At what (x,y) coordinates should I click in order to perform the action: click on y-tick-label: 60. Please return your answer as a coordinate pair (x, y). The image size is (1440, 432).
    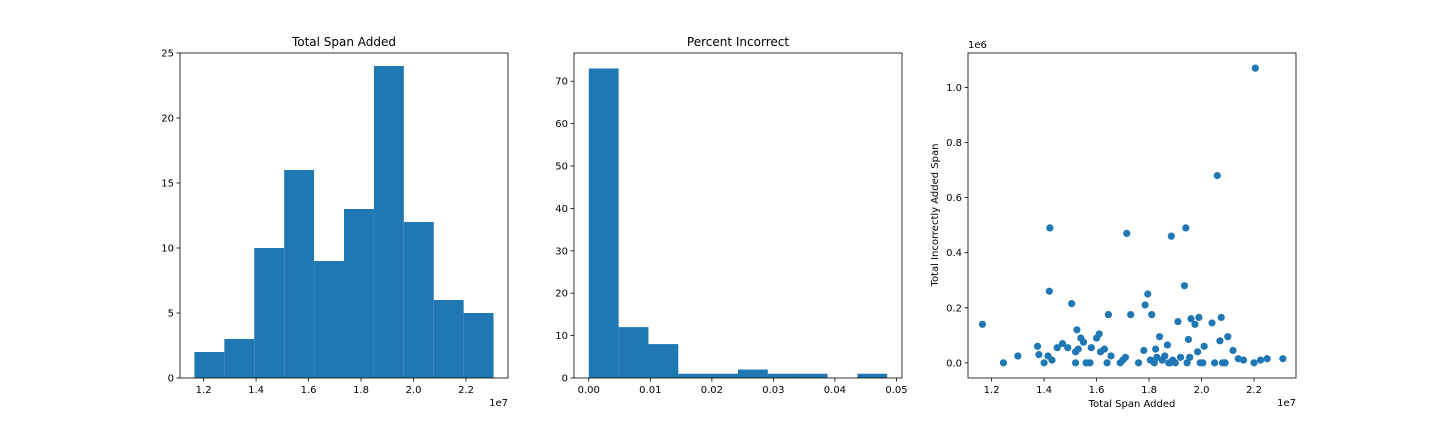
    Looking at the image, I should click on (561, 124).